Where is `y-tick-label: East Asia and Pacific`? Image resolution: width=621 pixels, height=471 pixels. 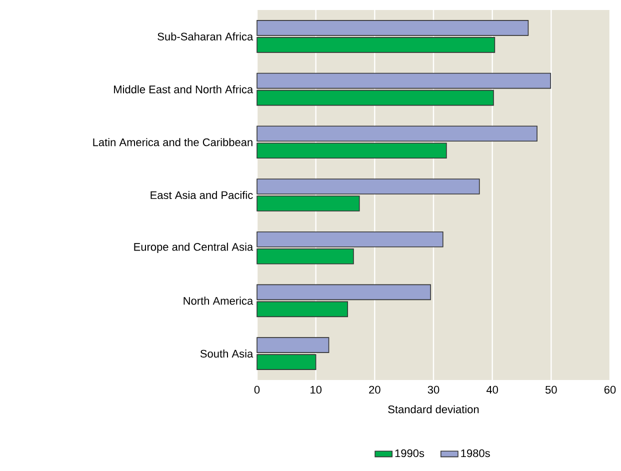
y-tick-label: East Asia and Pacific is located at coordinates (201, 195).